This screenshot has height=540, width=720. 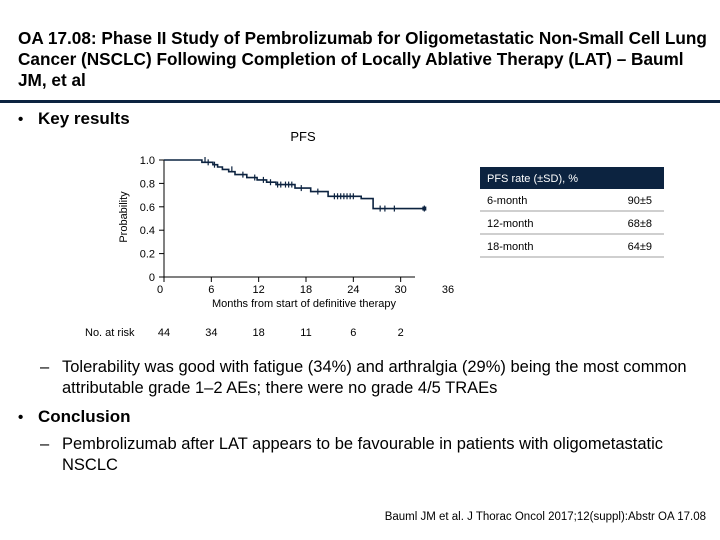 I want to click on title-divider, so click(x=360, y=101).